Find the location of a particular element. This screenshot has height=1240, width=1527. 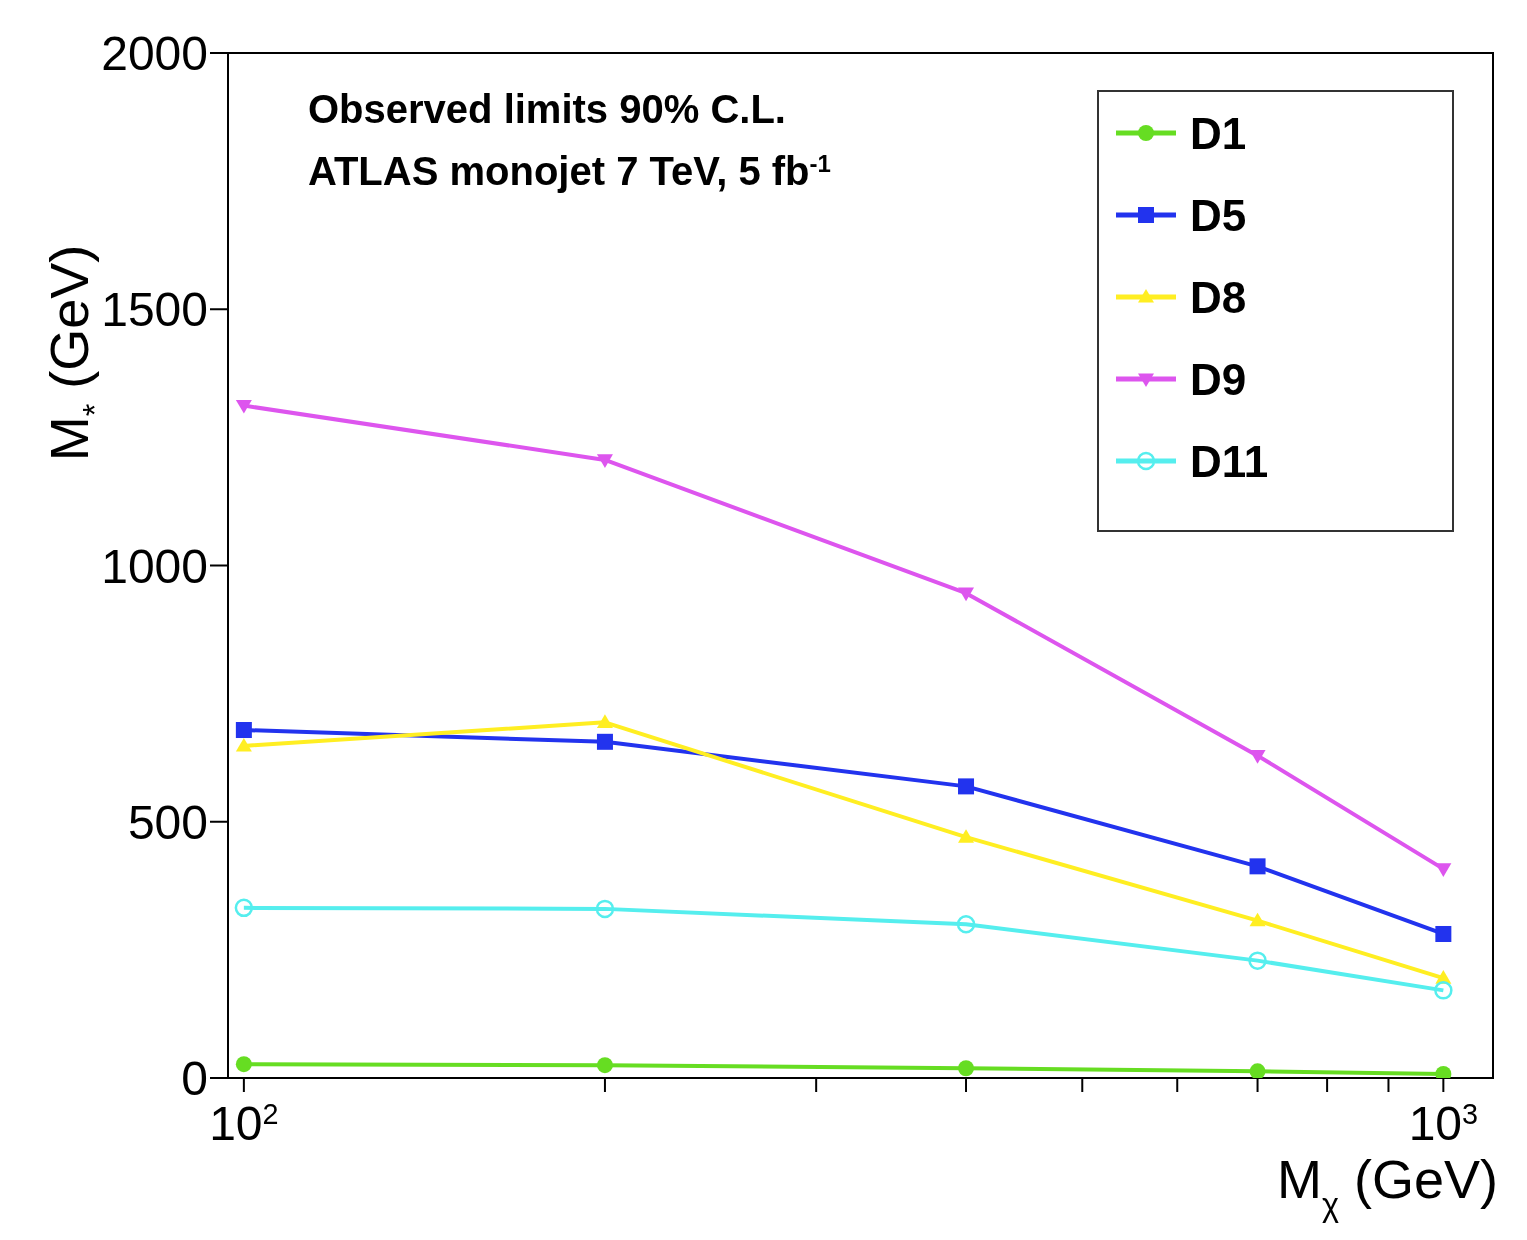

x-tick-label: 10$^{3}$ is located at coordinates (1443, 1123).